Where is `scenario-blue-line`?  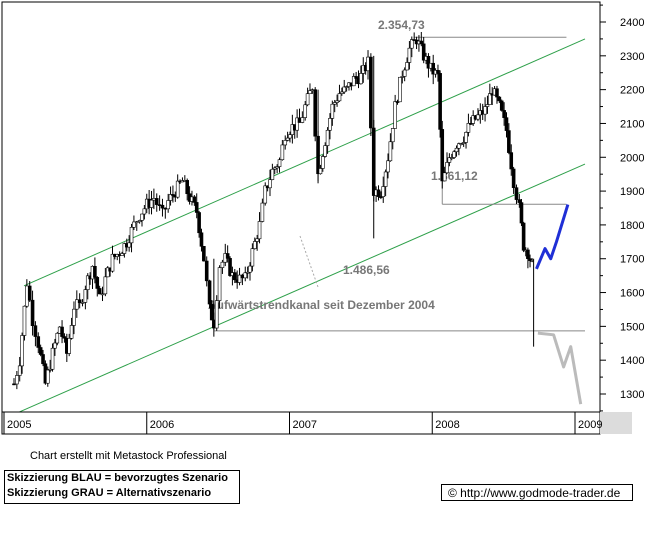
scenario-blue-line is located at coordinates (552, 237).